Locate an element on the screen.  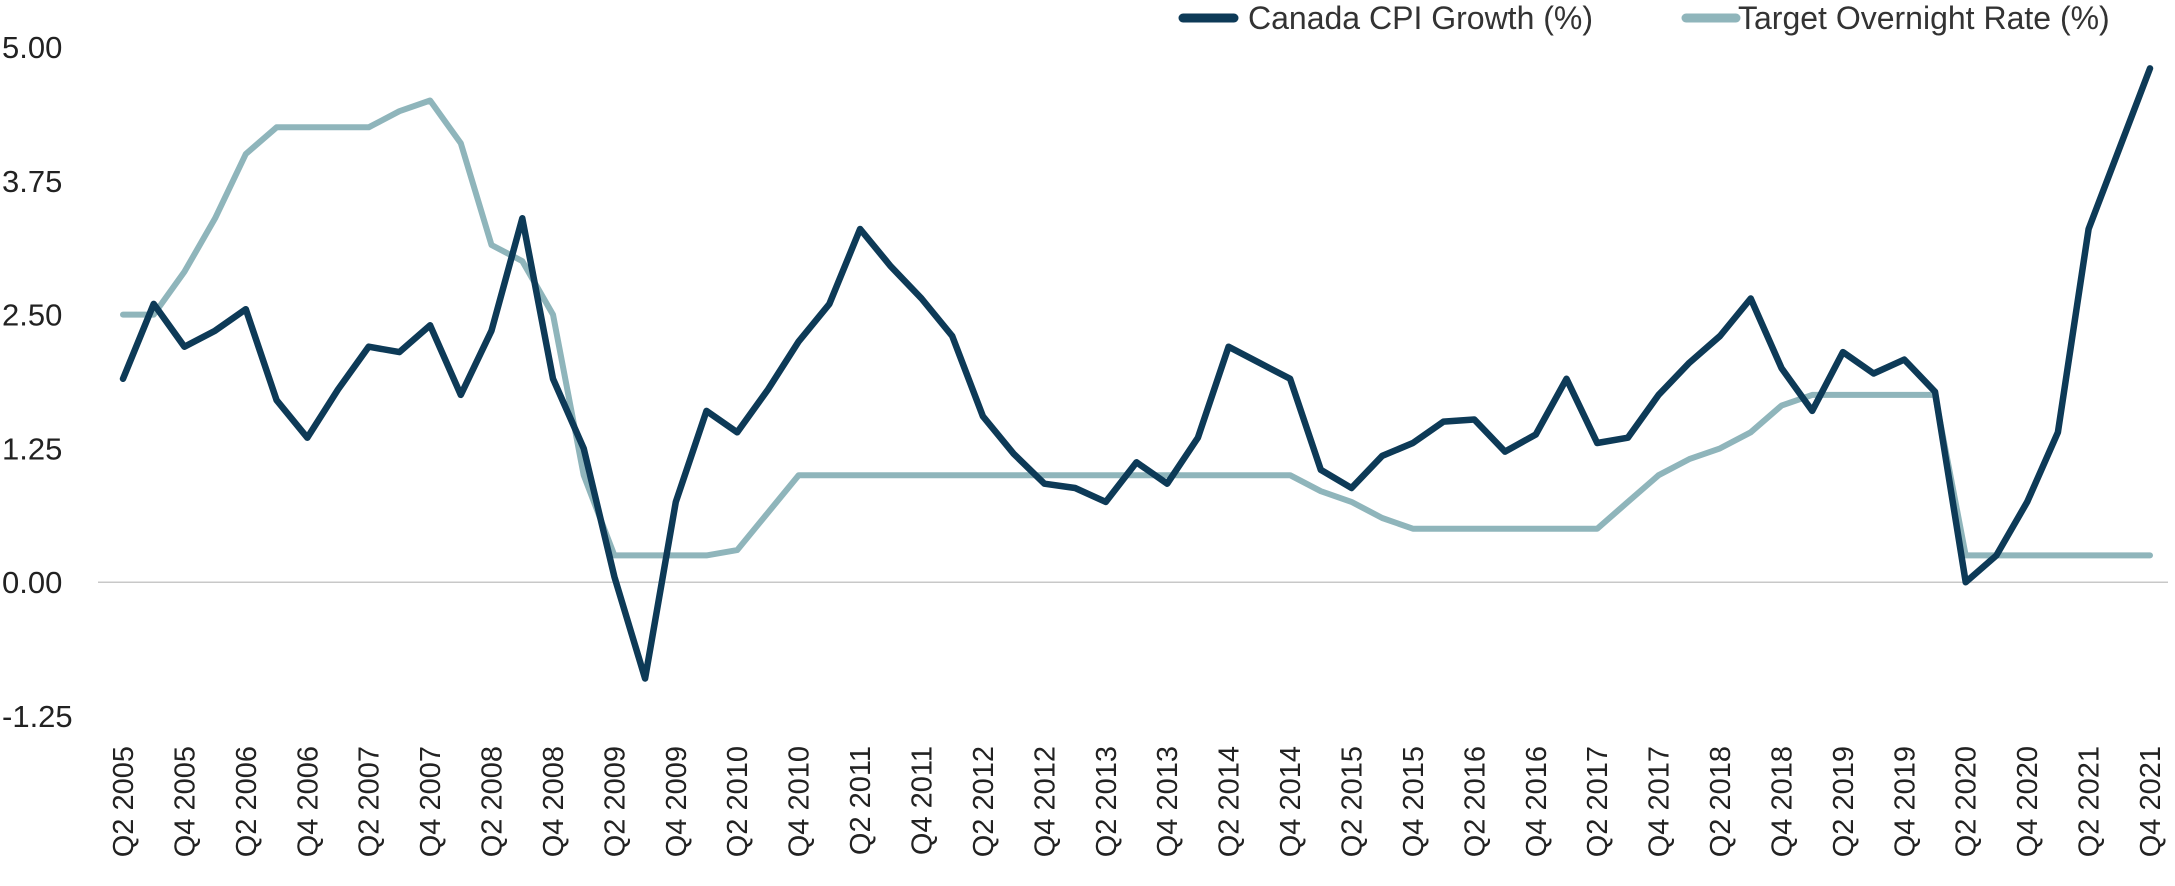
x-tick-label: Q4 2010 is located at coordinates (800, 801).